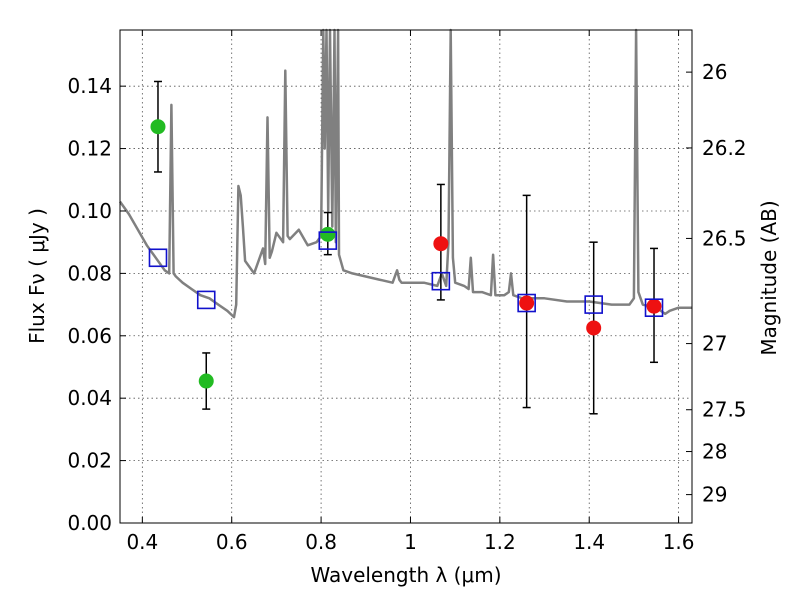 This screenshot has width=800, height=600. I want to click on y-tick-label: 0.10, so click(89, 211).